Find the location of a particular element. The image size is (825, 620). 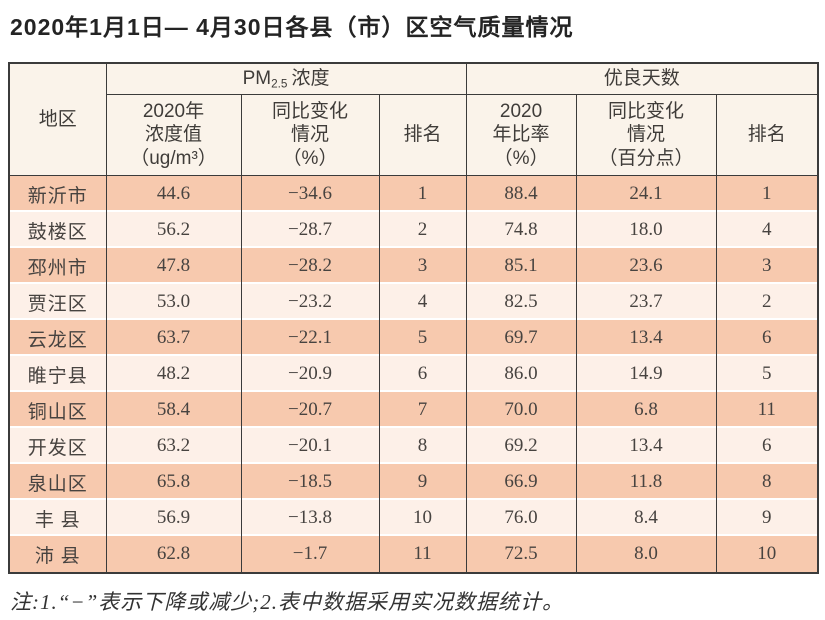

good-rate-cell: 72.5 is located at coordinates (521, 554).